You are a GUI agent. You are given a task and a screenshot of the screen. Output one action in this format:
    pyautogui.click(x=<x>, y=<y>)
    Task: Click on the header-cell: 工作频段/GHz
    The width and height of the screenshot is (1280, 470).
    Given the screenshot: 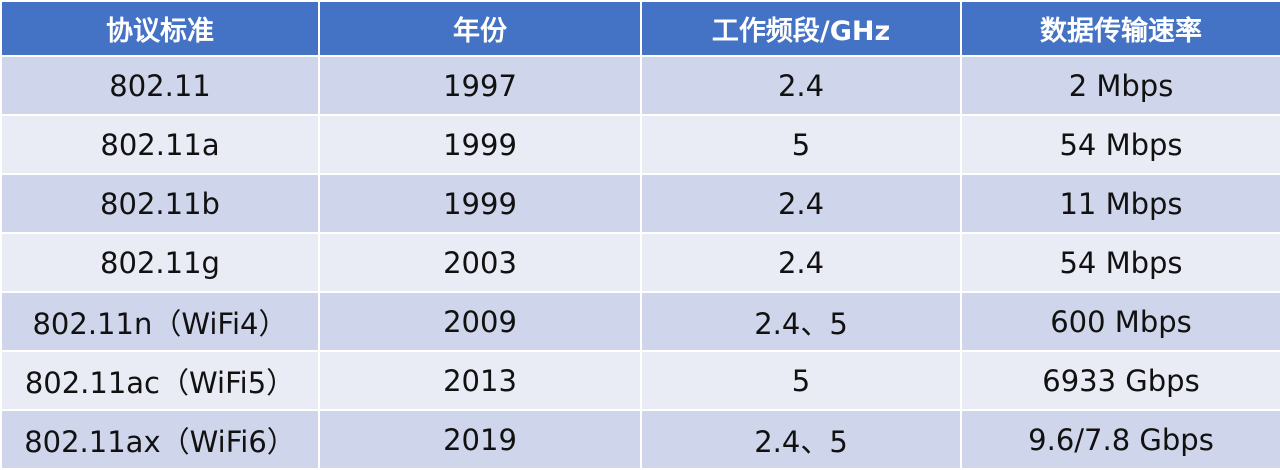 What is the action you would take?
    pyautogui.click(x=801, y=28)
    